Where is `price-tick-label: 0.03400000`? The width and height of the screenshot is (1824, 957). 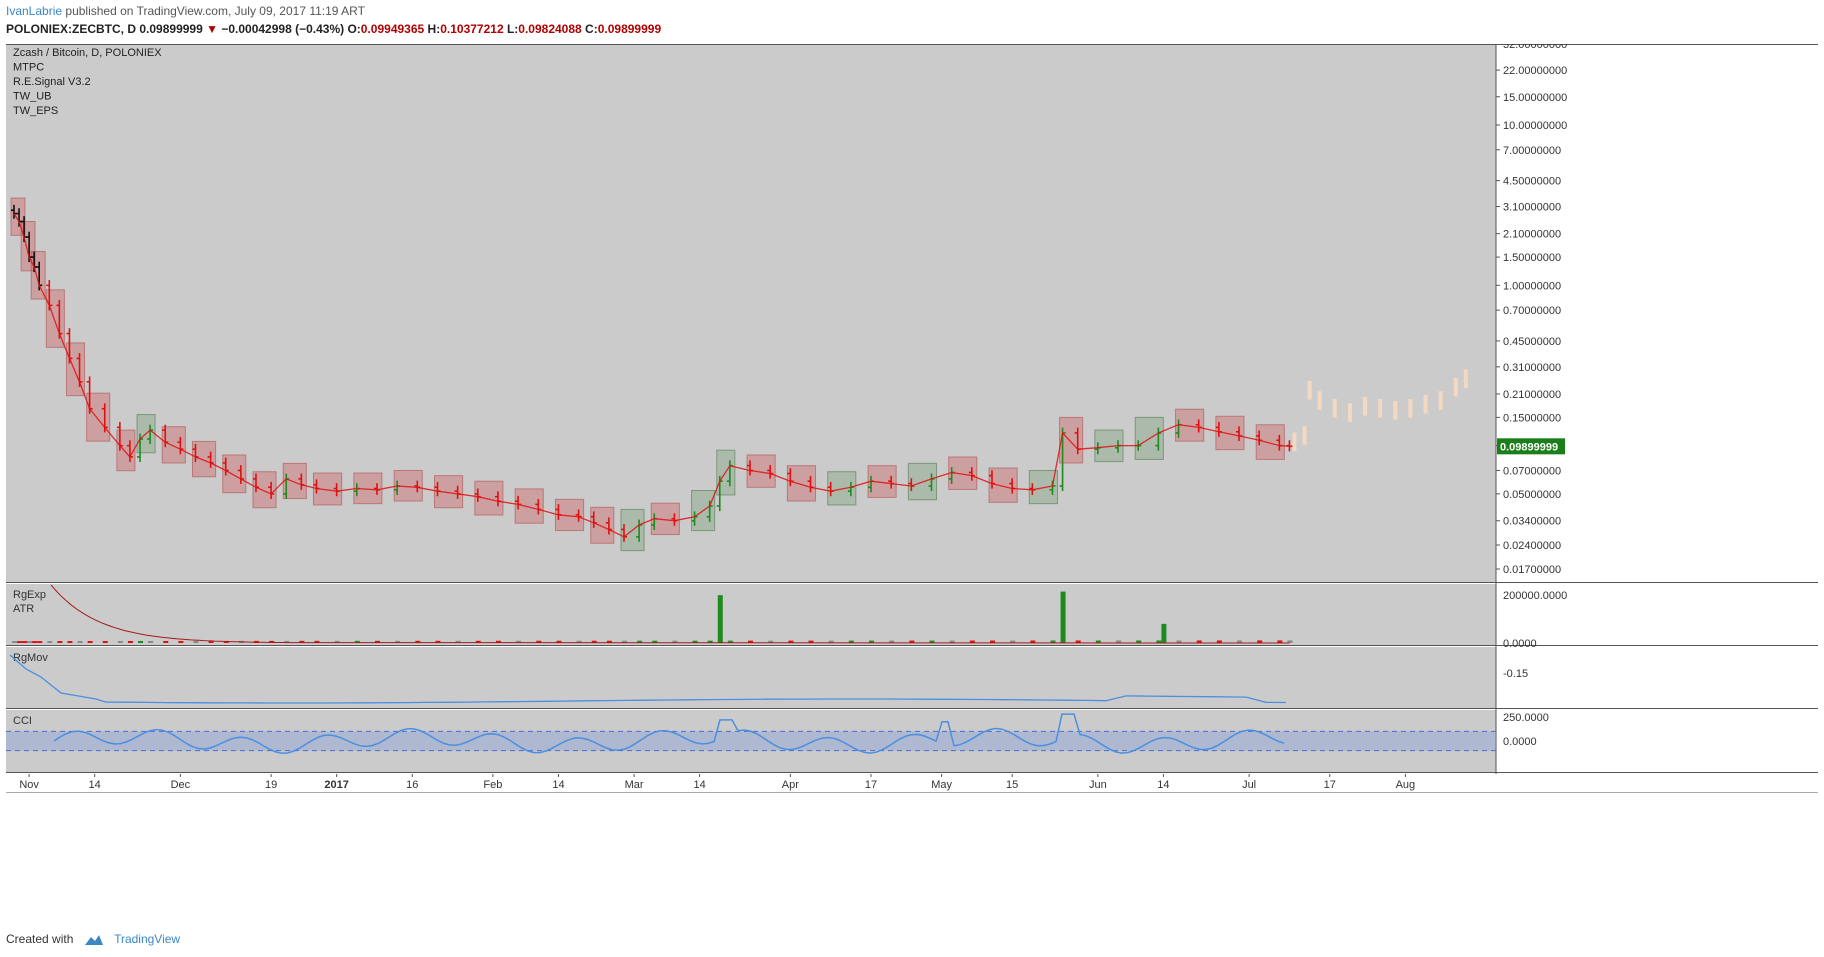
price-tick-label: 0.03400000 is located at coordinates (1532, 522).